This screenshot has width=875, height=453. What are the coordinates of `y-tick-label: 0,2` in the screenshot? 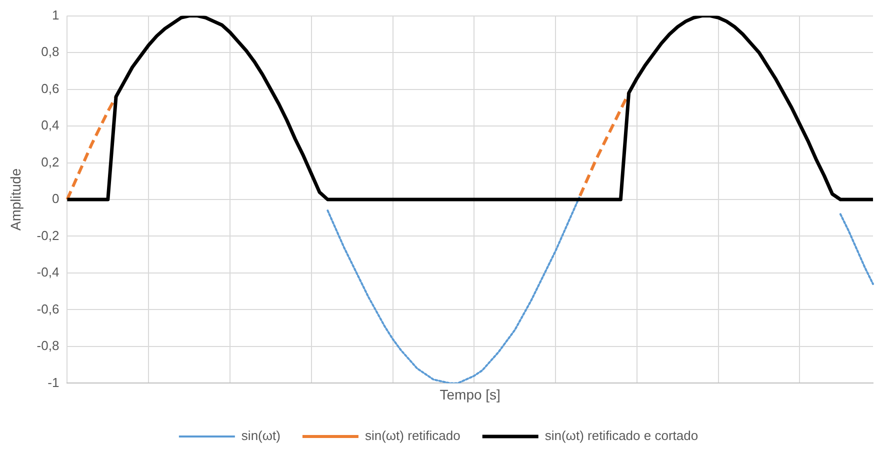 It's located at (50, 162).